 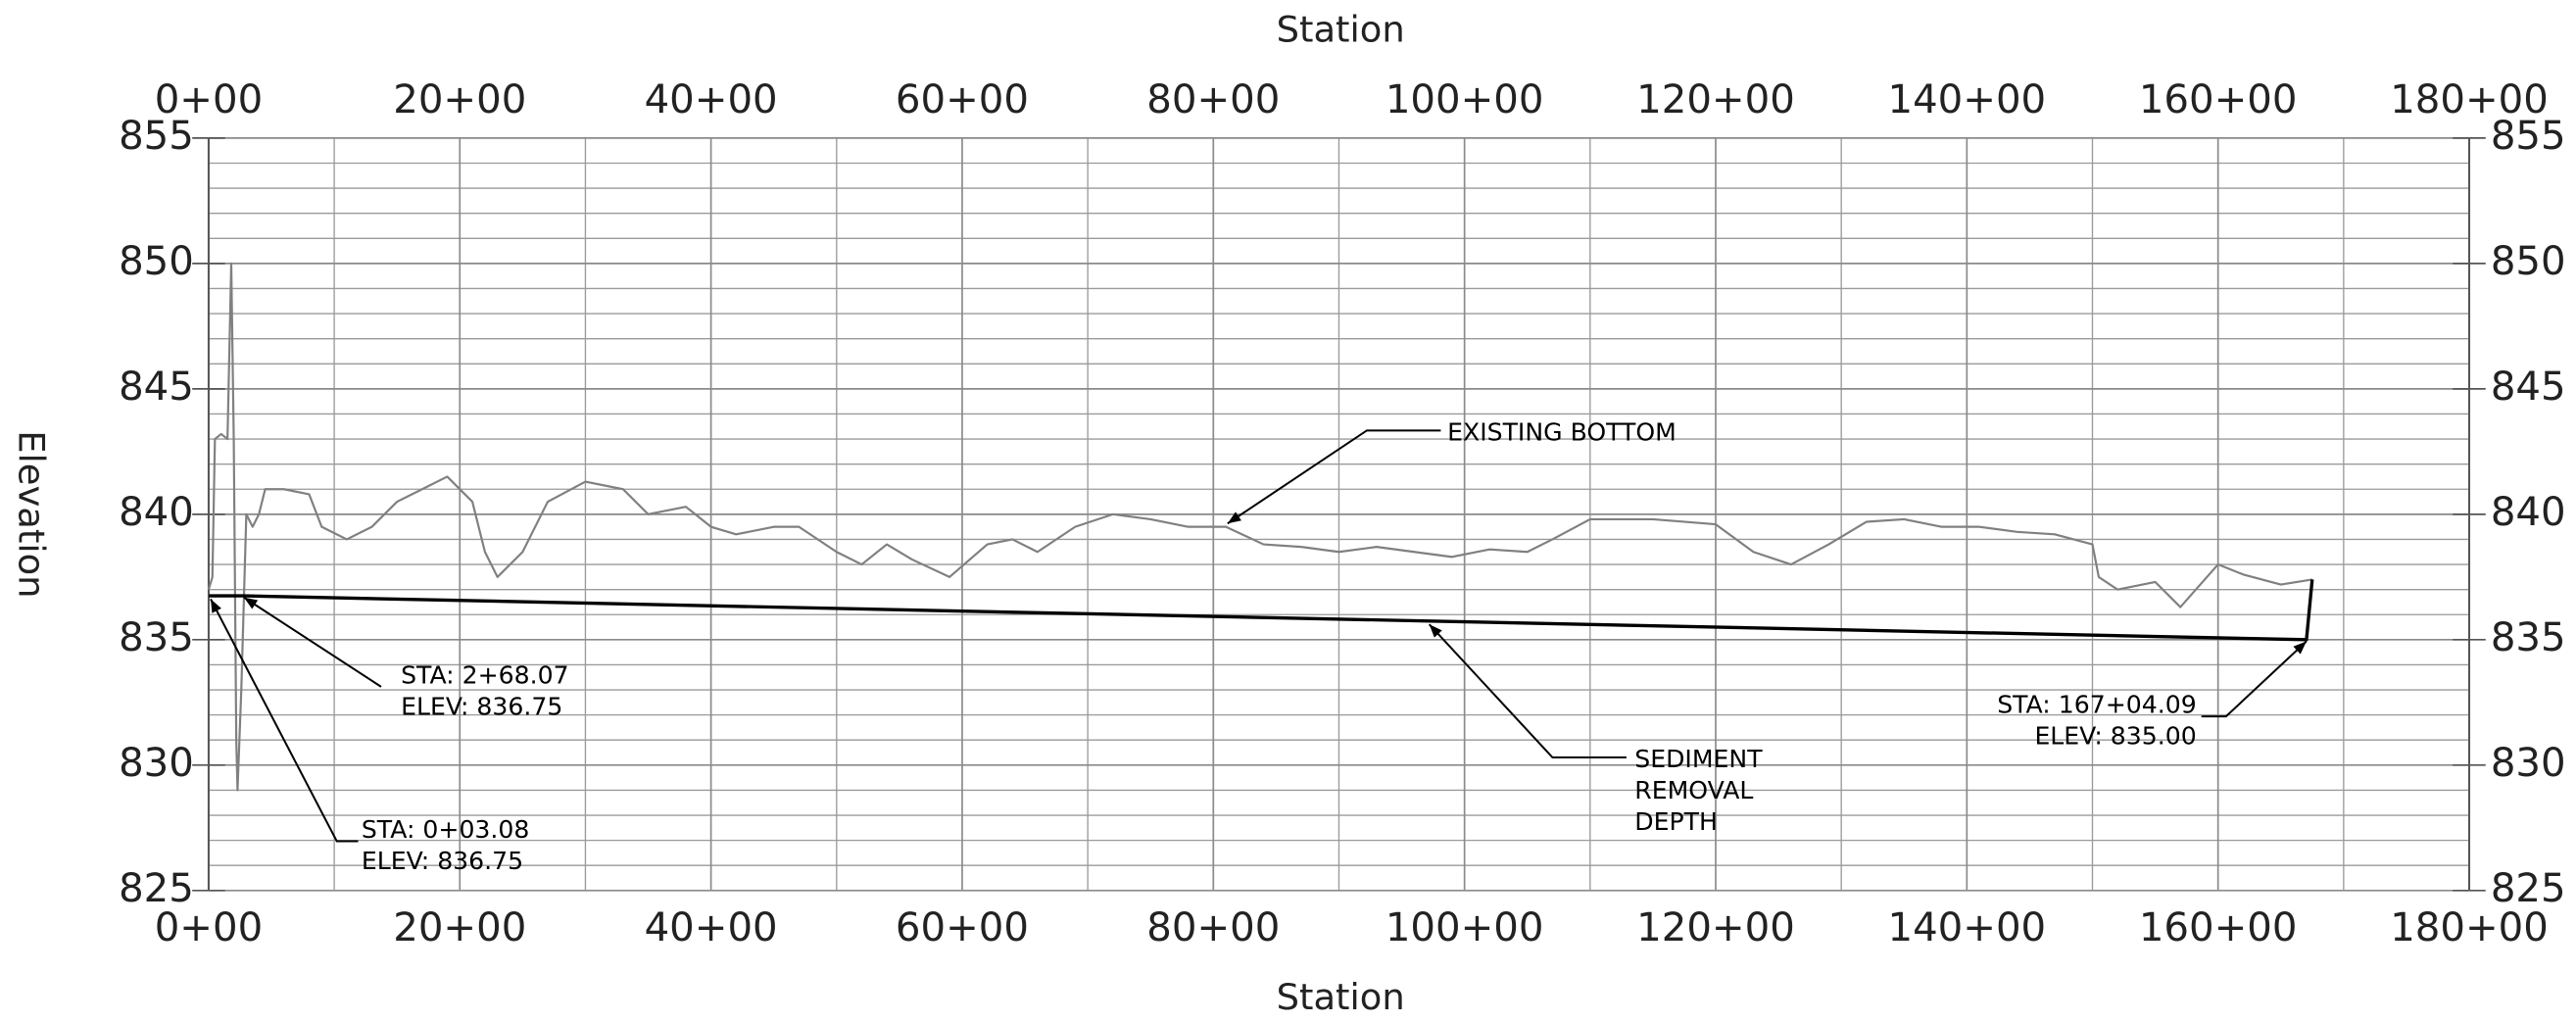 What do you see at coordinates (2528, 889) in the screenshot?
I see `y-tick-label-right: 825` at bounding box center [2528, 889].